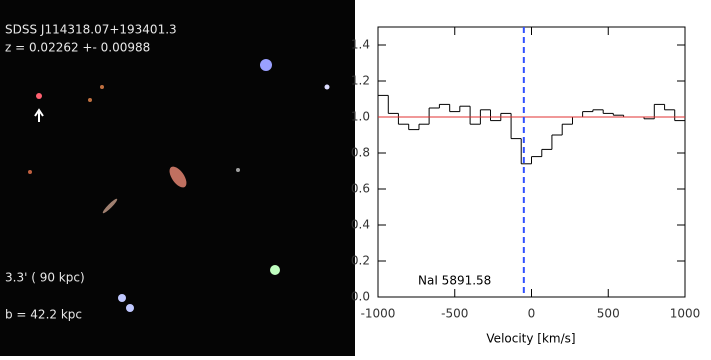  Describe the element at coordinates (360, 45) in the screenshot. I see `y-tick-label: 1.4` at that location.